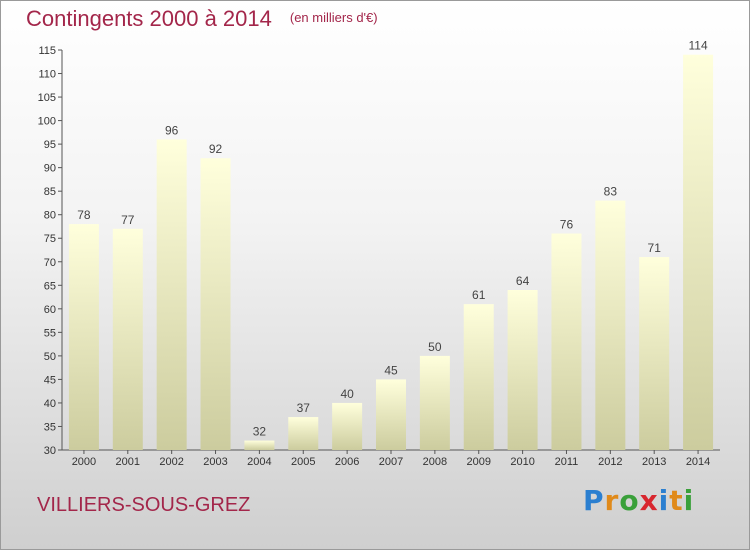  I want to click on proxiti-logo: Proxiti, so click(638, 500).